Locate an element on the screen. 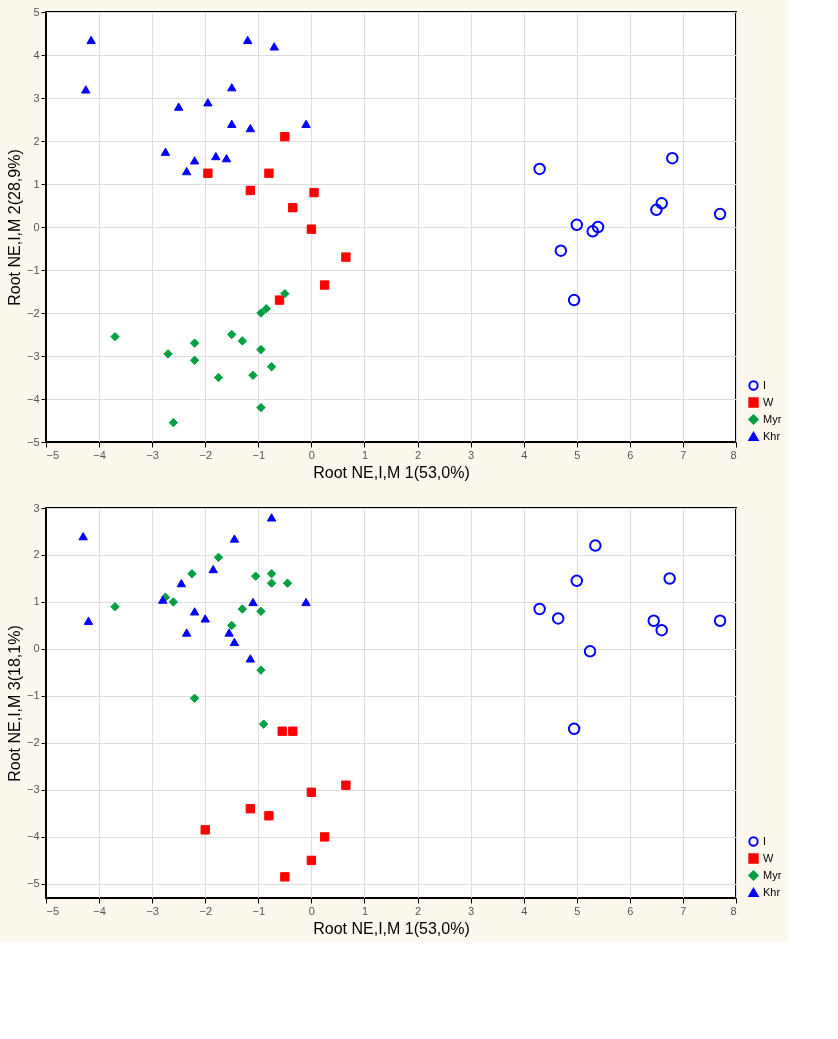  x-tick-label: 5 is located at coordinates (577, 454).